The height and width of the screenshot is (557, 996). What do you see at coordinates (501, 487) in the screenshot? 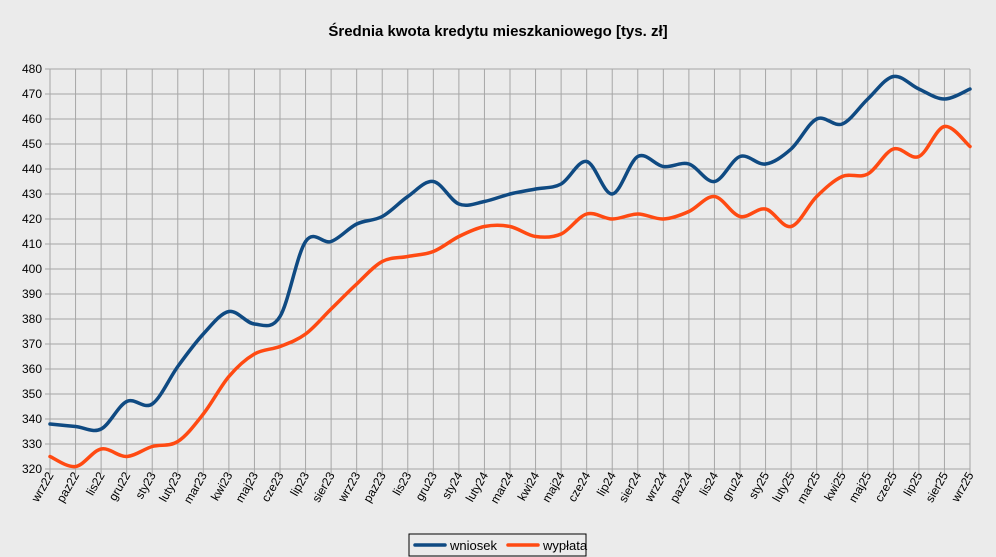
I see `x-tick-label: mar24` at bounding box center [501, 487].